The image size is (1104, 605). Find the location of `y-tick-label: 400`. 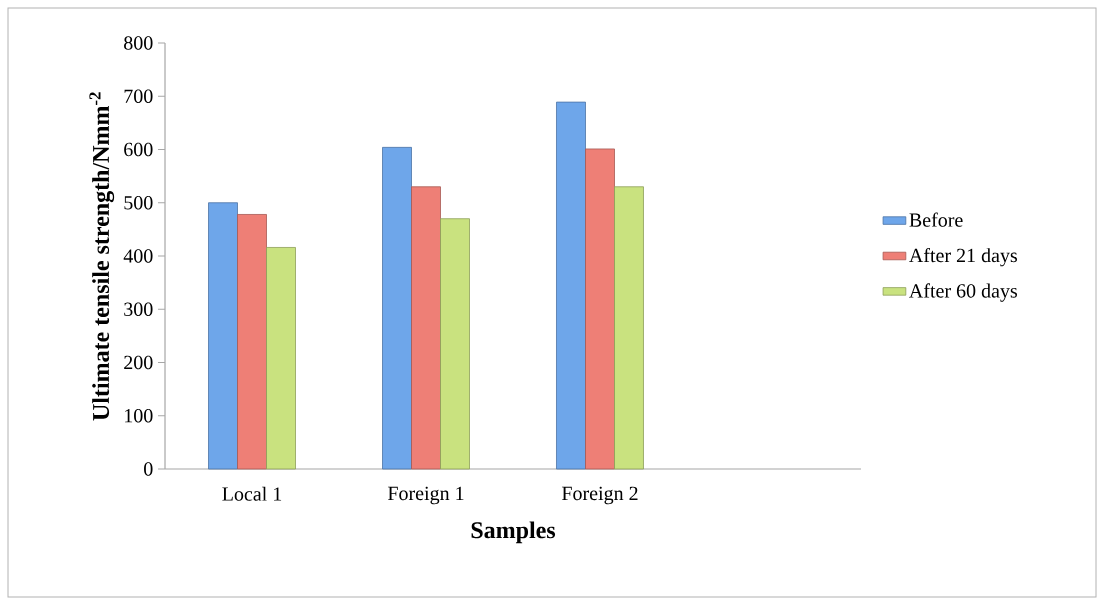

y-tick-label: 400 is located at coordinates (138, 256).